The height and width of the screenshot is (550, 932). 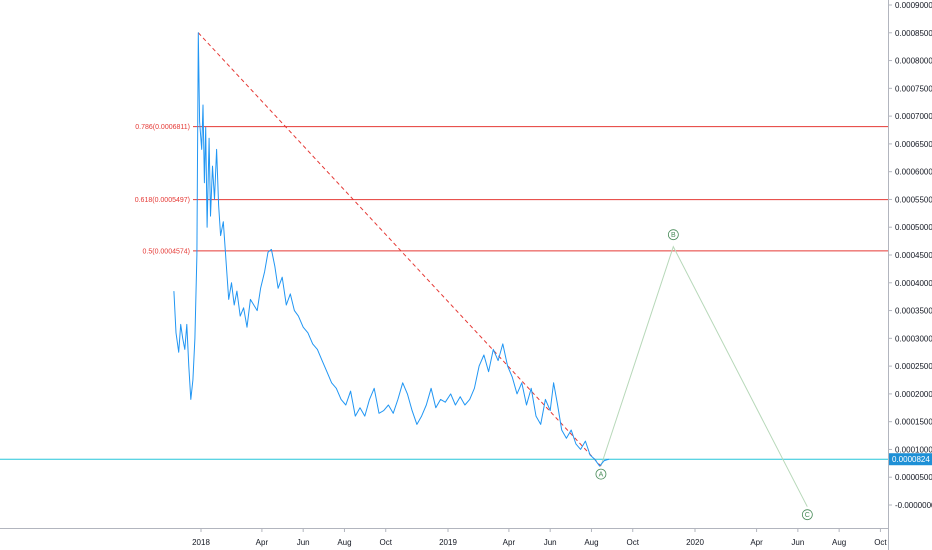 I want to click on y-tick-label: 0.0006500, so click(x=913, y=144).